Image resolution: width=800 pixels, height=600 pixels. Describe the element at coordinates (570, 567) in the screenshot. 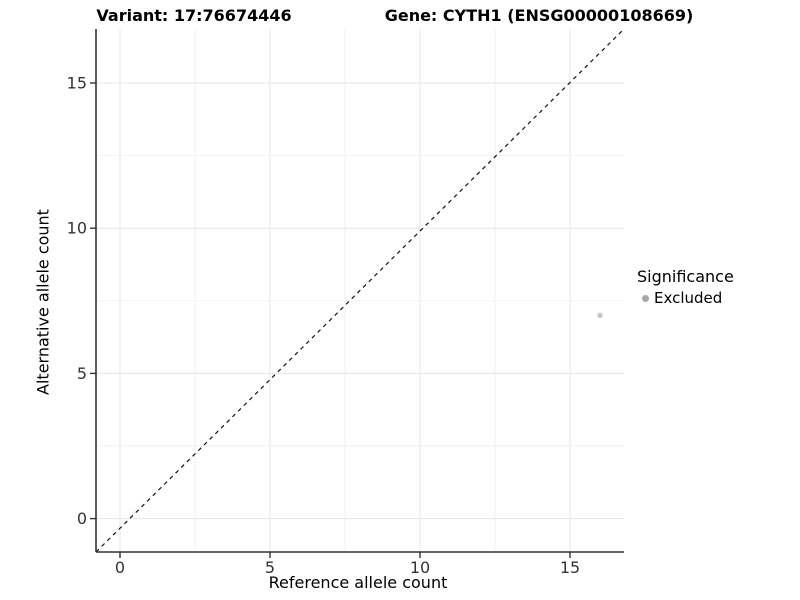

I see `x-tick-label: 15` at that location.